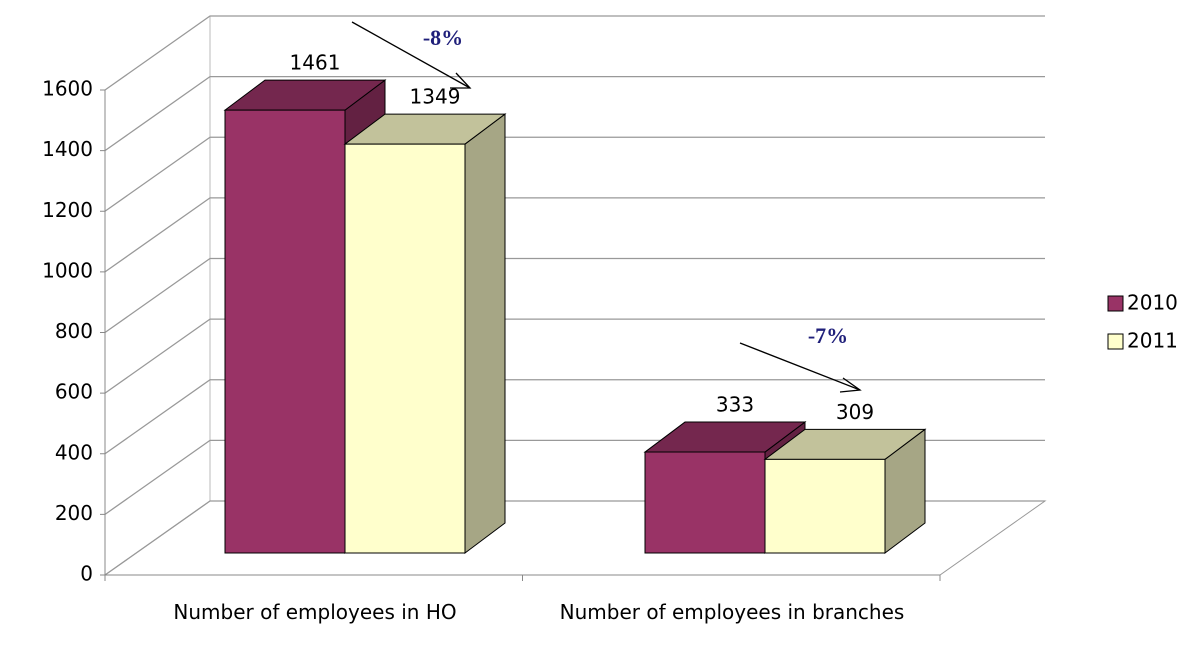 The height and width of the screenshot is (655, 1203). I want to click on bar-side, so click(485, 333).